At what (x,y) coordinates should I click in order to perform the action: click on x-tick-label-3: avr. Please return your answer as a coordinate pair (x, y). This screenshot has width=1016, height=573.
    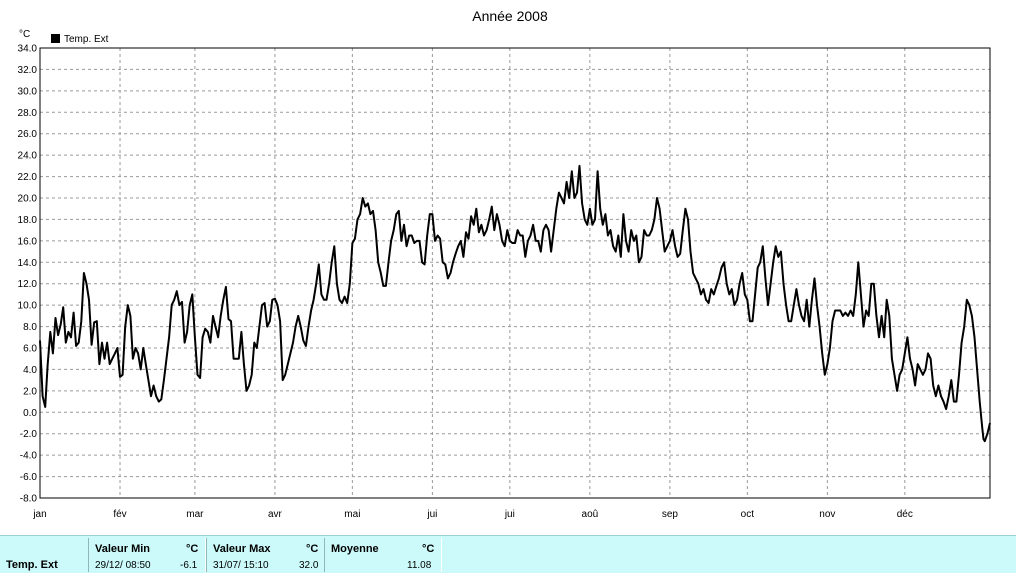
    Looking at the image, I should click on (275, 514).